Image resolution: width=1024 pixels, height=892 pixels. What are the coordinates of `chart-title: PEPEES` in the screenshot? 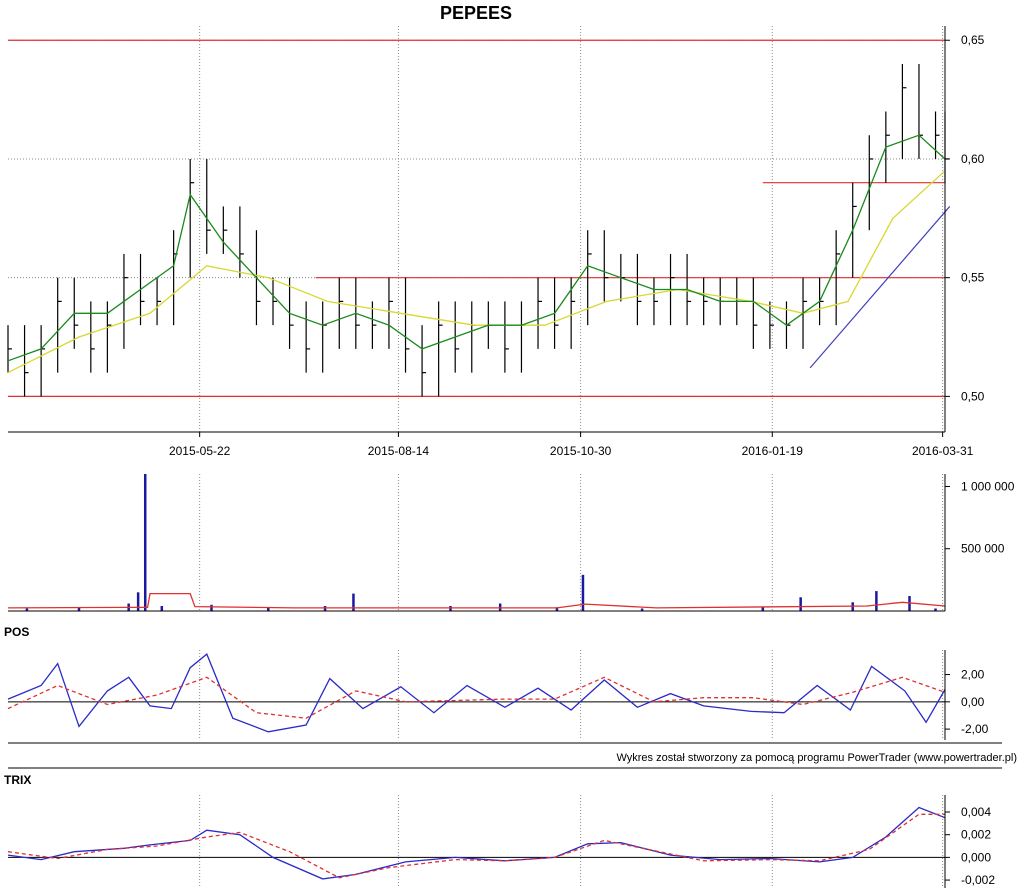 It's located at (476, 13).